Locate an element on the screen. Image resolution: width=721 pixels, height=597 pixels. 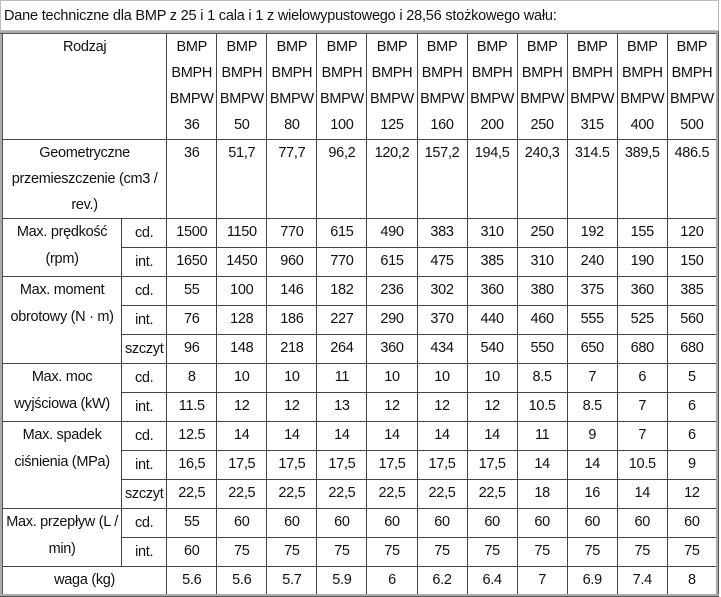
value-cell: 250 is located at coordinates (542, 233).